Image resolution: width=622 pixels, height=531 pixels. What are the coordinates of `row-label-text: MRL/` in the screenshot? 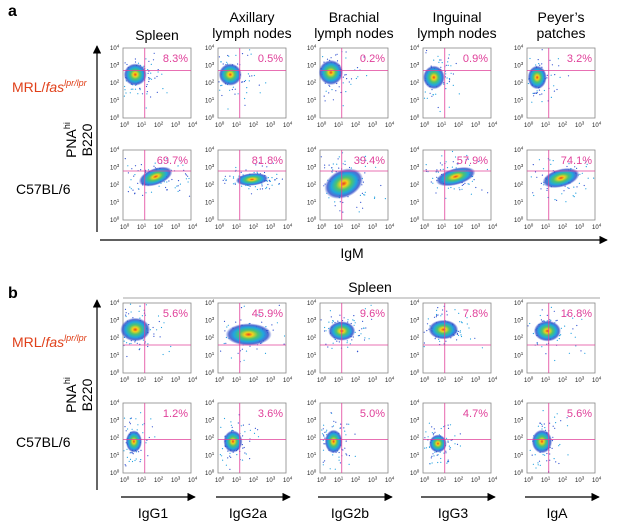 It's located at (29, 342).